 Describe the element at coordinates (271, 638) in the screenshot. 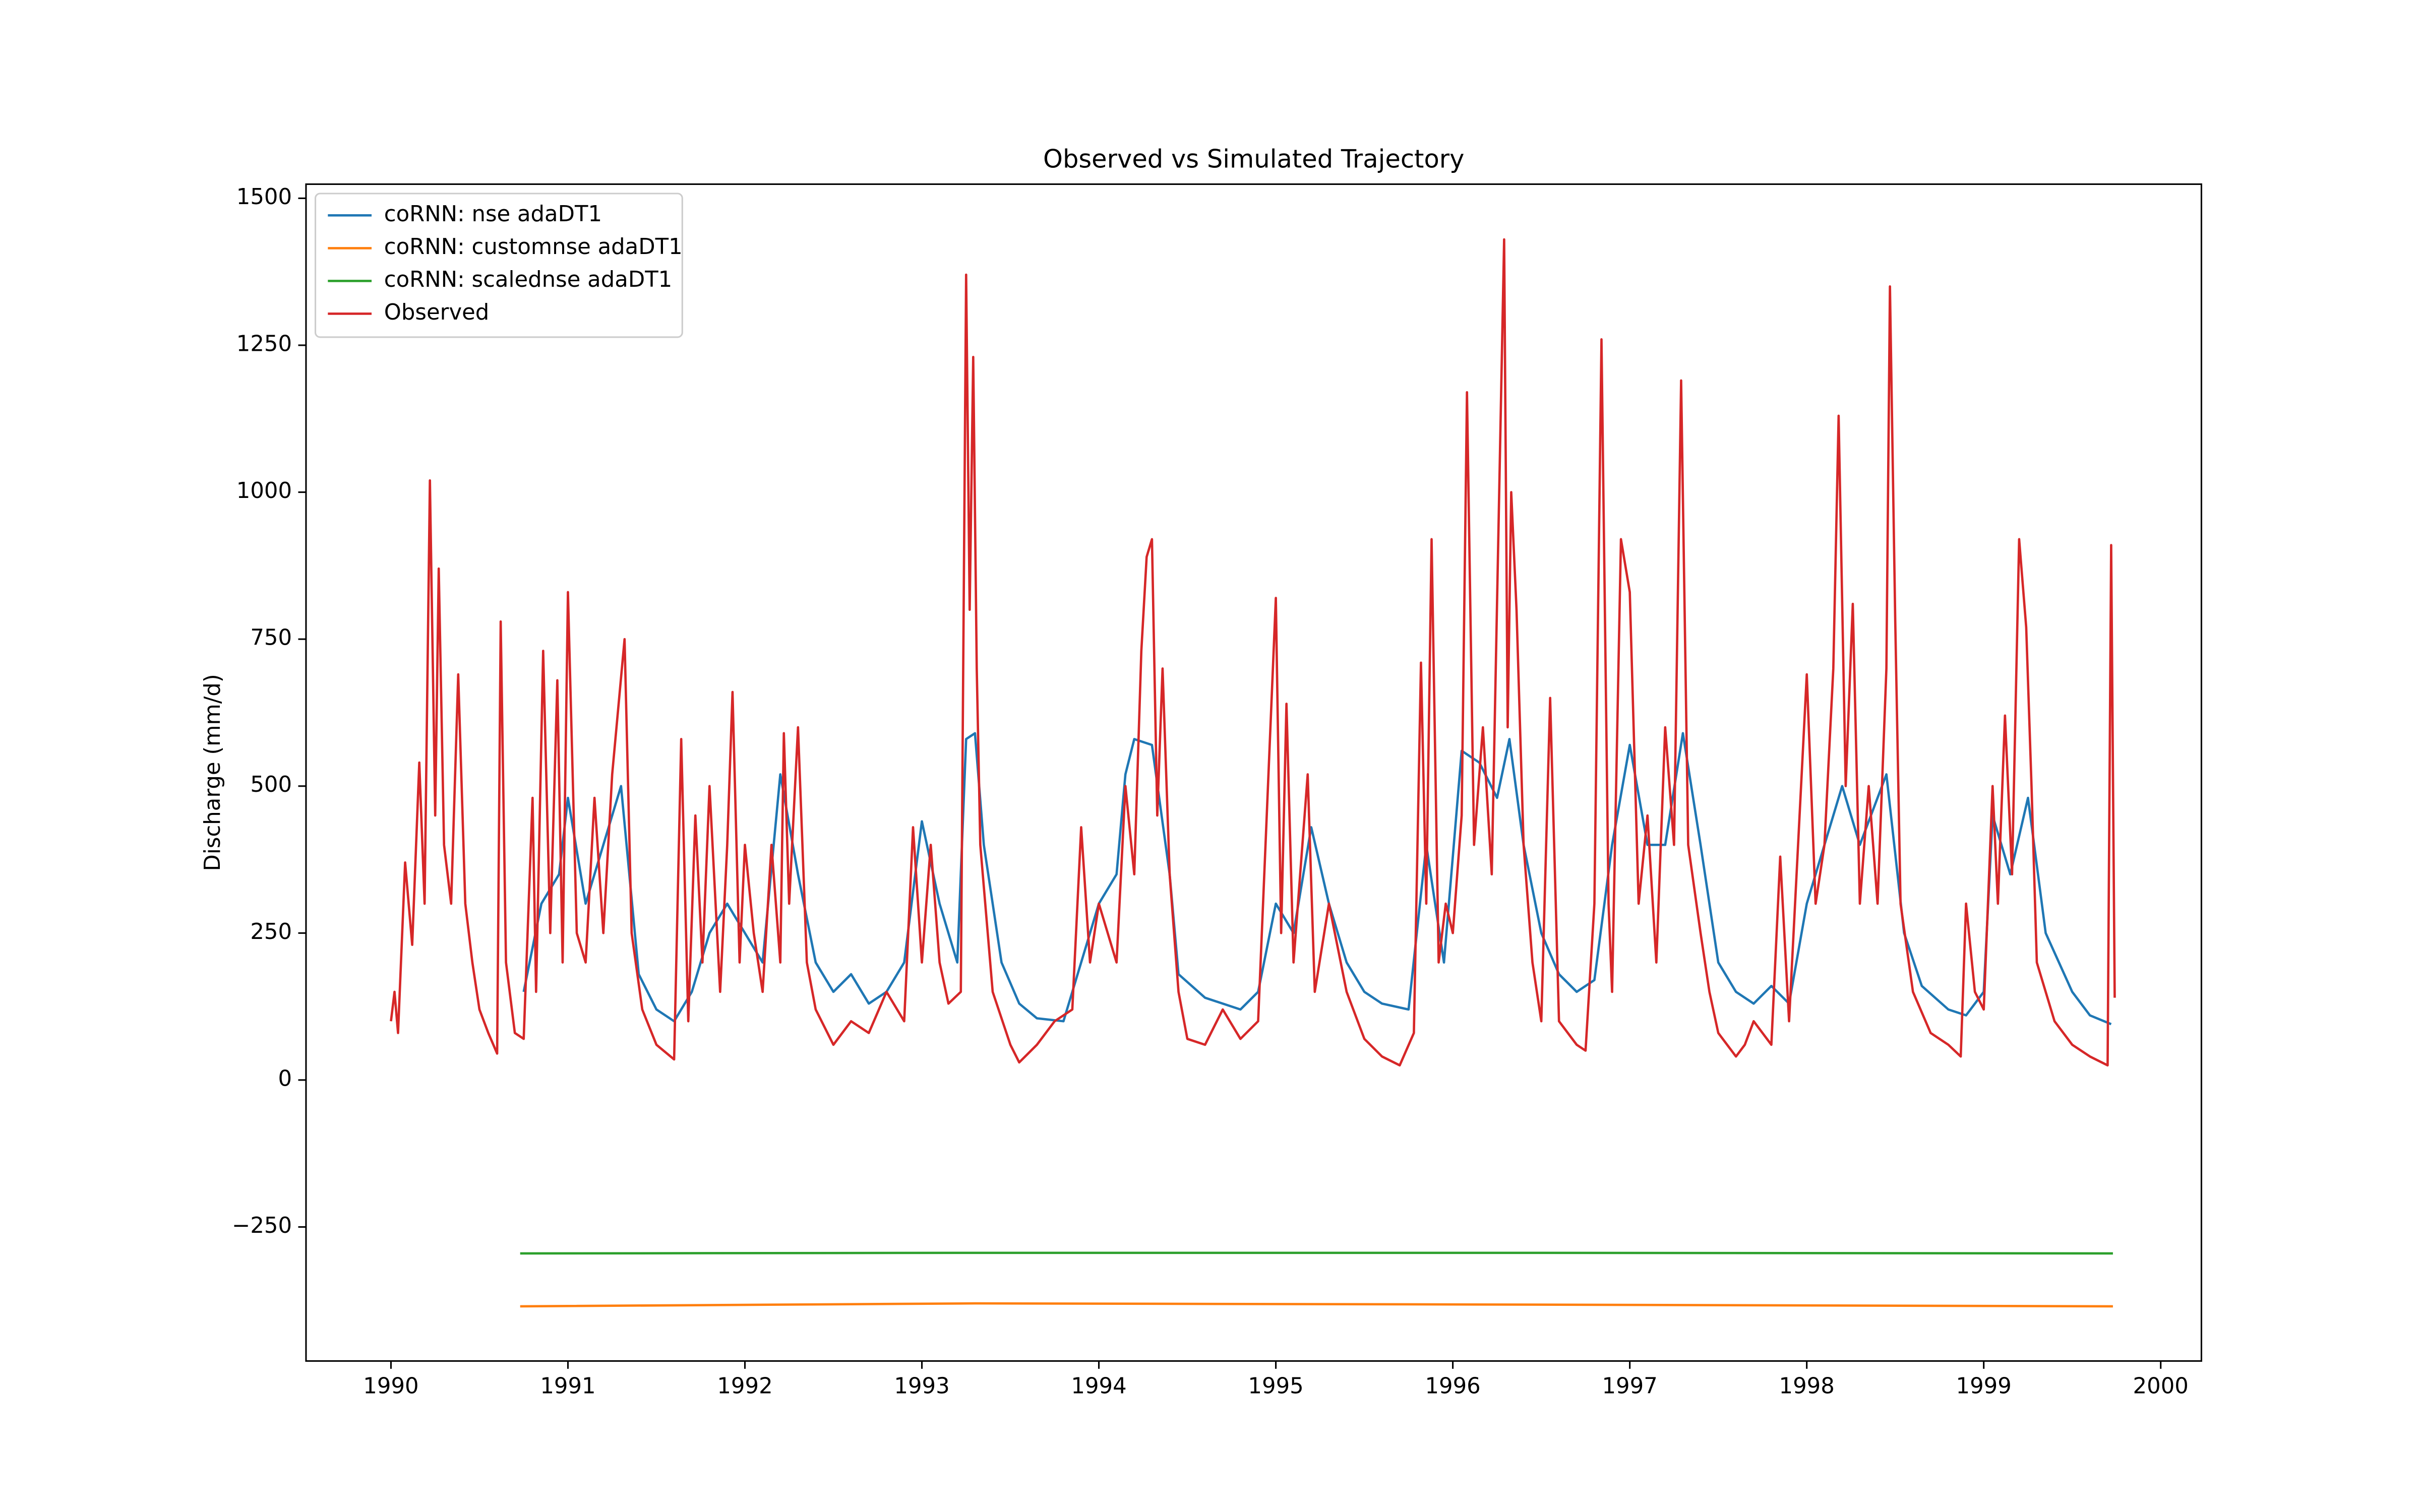

I see `y-tick-label: 750` at that location.